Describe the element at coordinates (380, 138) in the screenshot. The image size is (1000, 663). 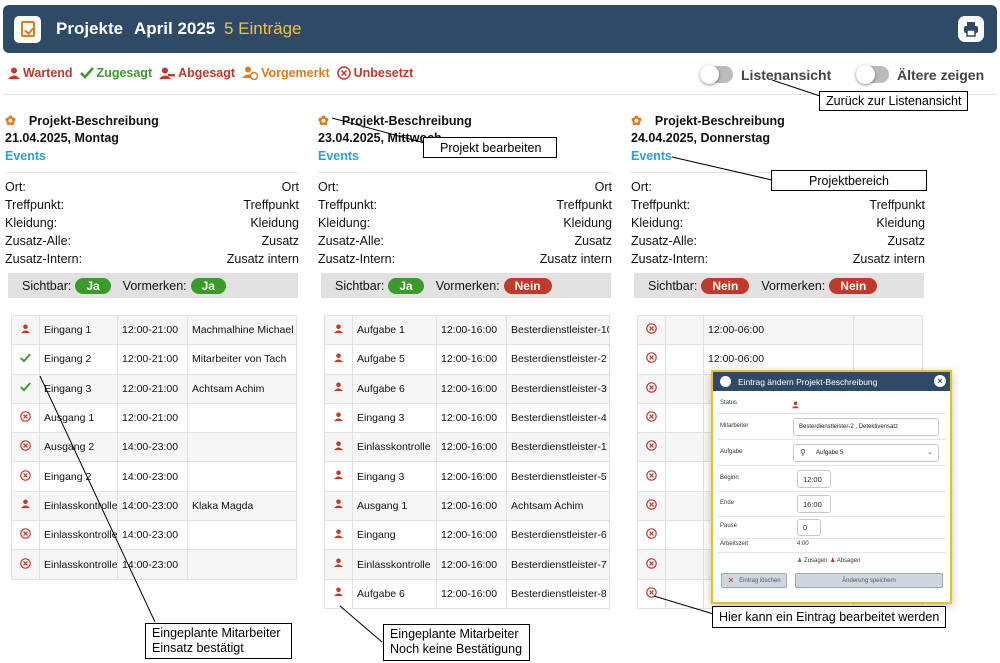
I see `project-date: 23.04.2025, Mittwoch` at that location.